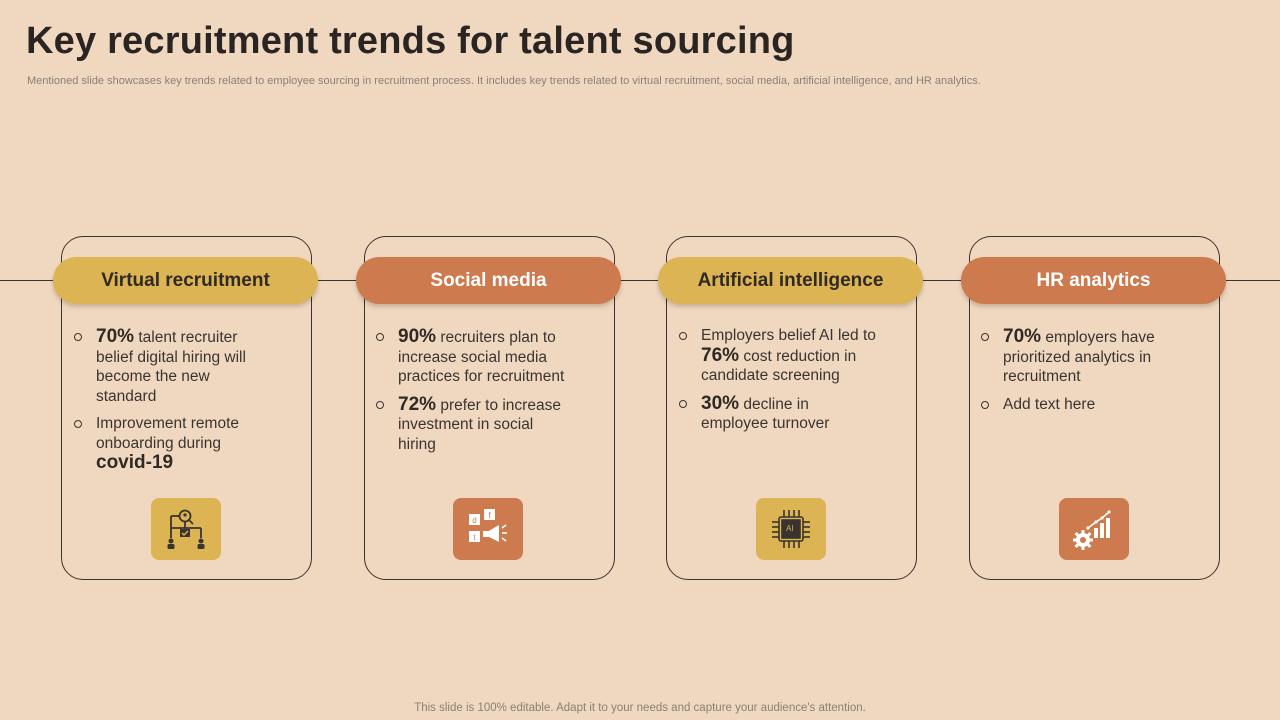 This screenshot has height=720, width=1280. Describe the element at coordinates (788, 335) in the screenshot. I see `bullet-text: Employers belief AI led to` at that location.